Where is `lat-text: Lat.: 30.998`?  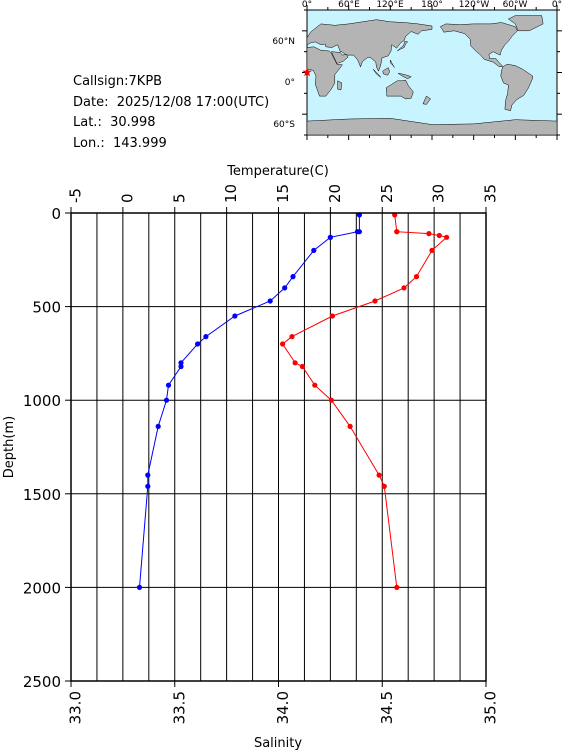
lat-text: Lat.: 30.998 is located at coordinates (114, 122).